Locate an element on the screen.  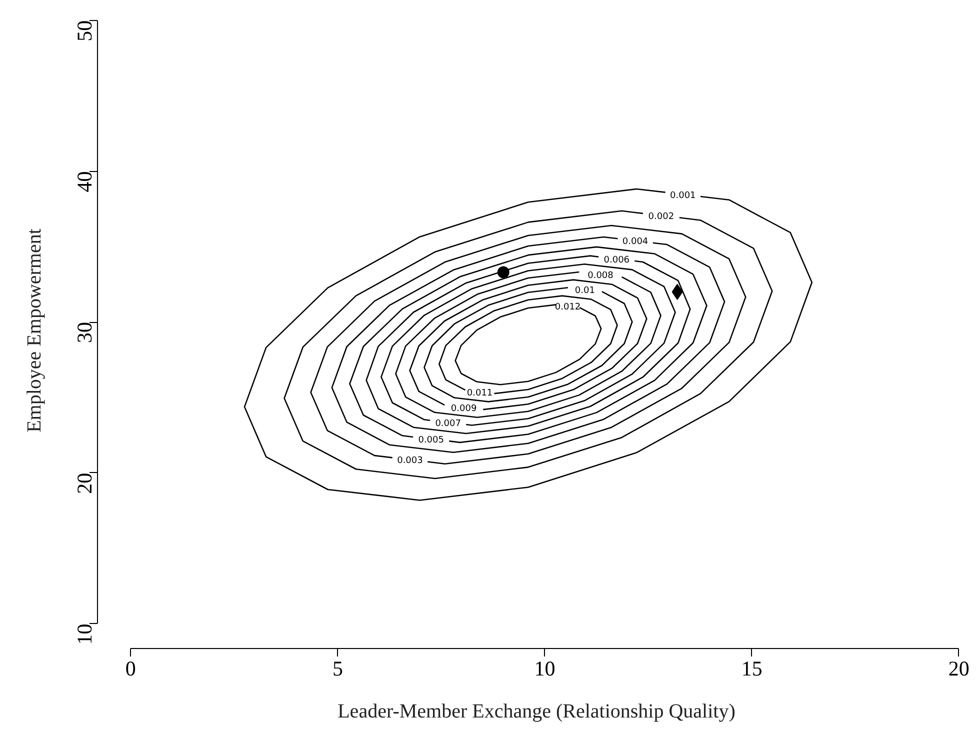
series-label: 0.004 is located at coordinates (635, 242).